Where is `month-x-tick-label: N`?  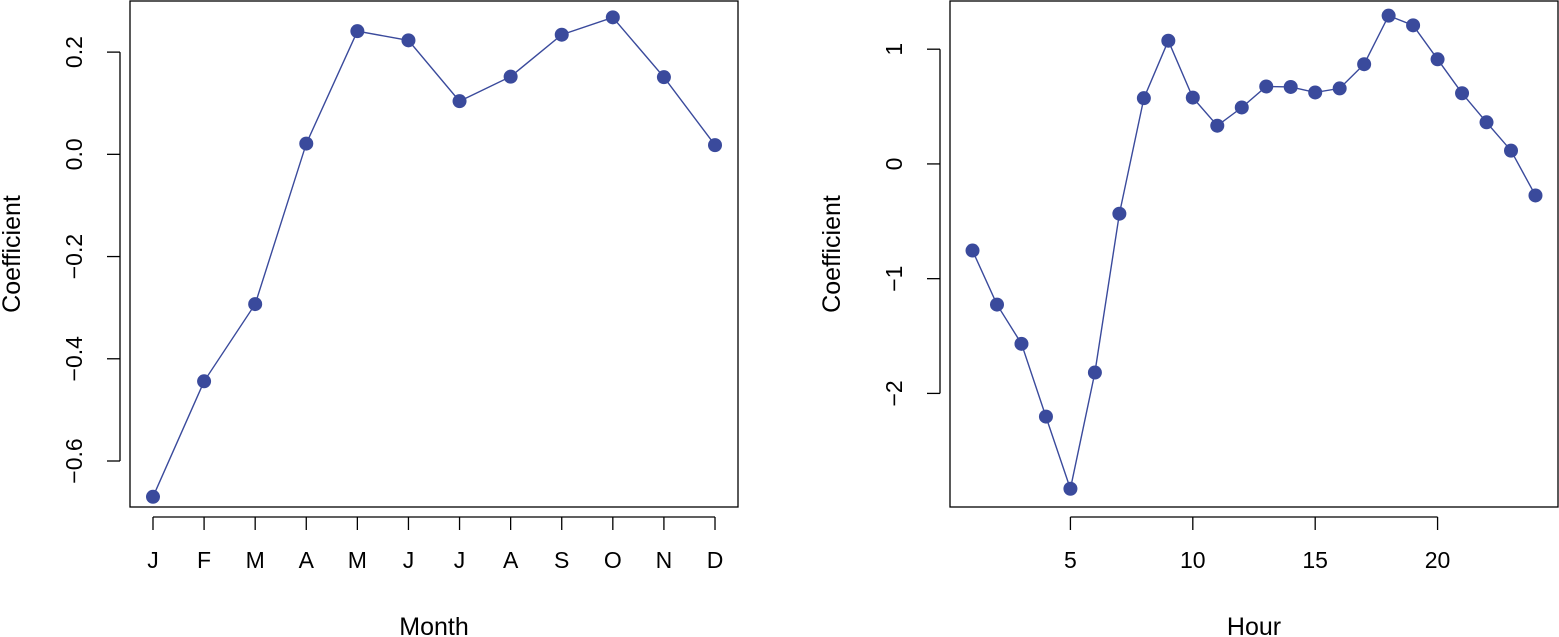 month-x-tick-label: N is located at coordinates (664, 560).